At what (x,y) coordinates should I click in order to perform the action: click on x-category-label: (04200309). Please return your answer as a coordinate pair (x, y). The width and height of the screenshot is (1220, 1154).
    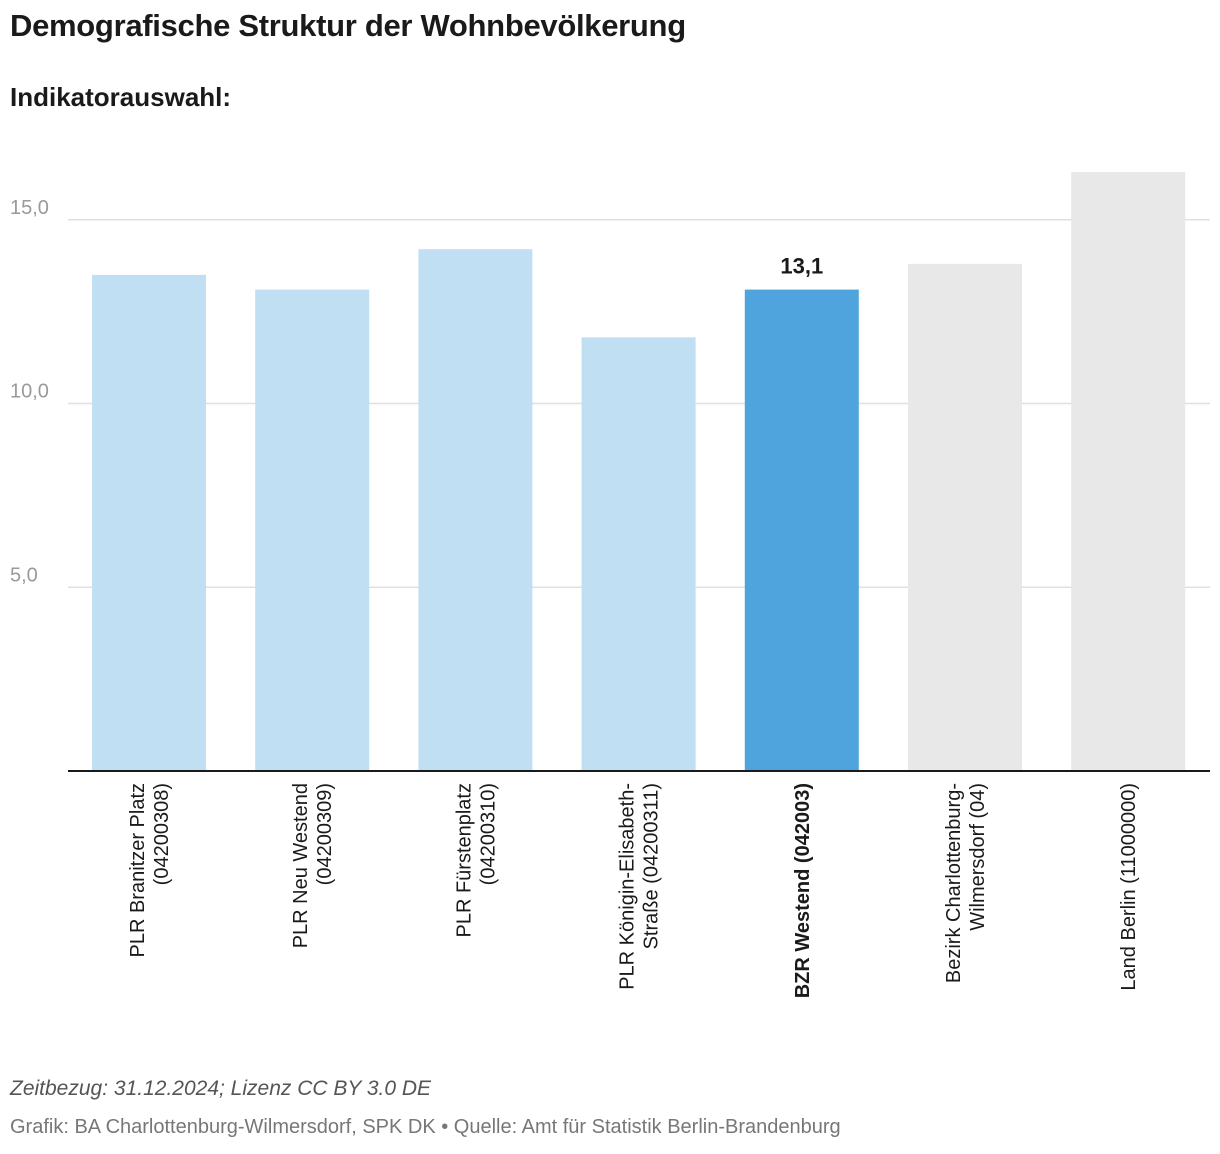
    Looking at the image, I should click on (325, 834).